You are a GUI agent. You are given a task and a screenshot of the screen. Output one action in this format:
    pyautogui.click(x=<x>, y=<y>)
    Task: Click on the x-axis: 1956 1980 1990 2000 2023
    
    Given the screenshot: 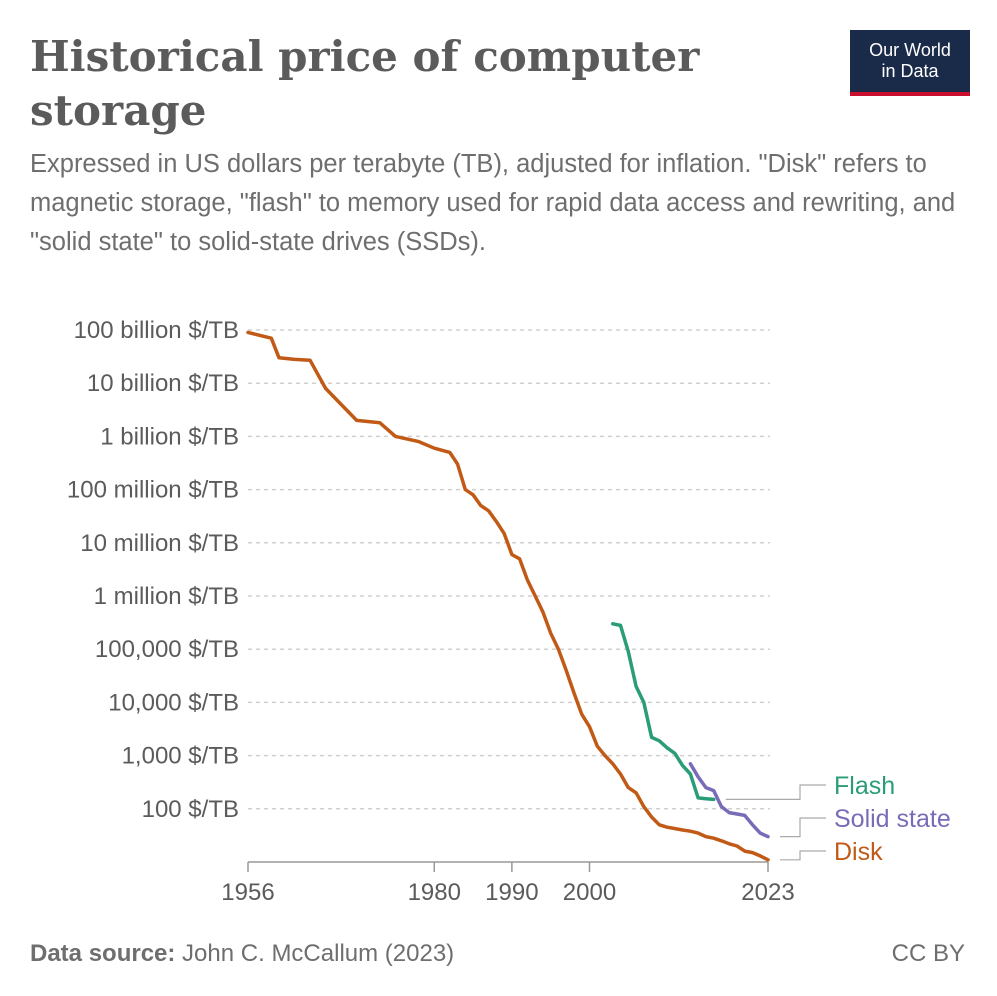 What is the action you would take?
    pyautogui.click(x=508, y=883)
    